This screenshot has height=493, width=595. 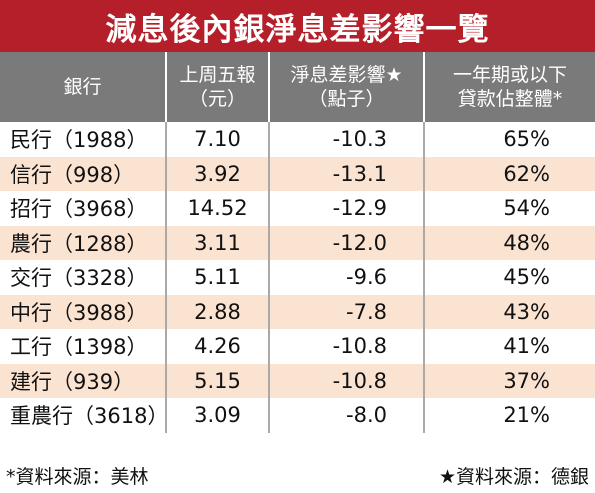 I want to click on table-row: 重農行（3618） 3.09 -8.0 21%, so click(x=297, y=415).